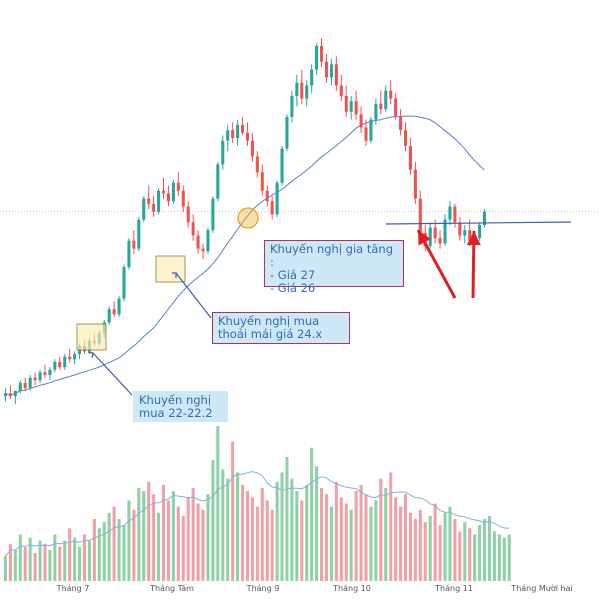 This screenshot has width=600, height=600. I want to click on highlight-circle, so click(248, 218).